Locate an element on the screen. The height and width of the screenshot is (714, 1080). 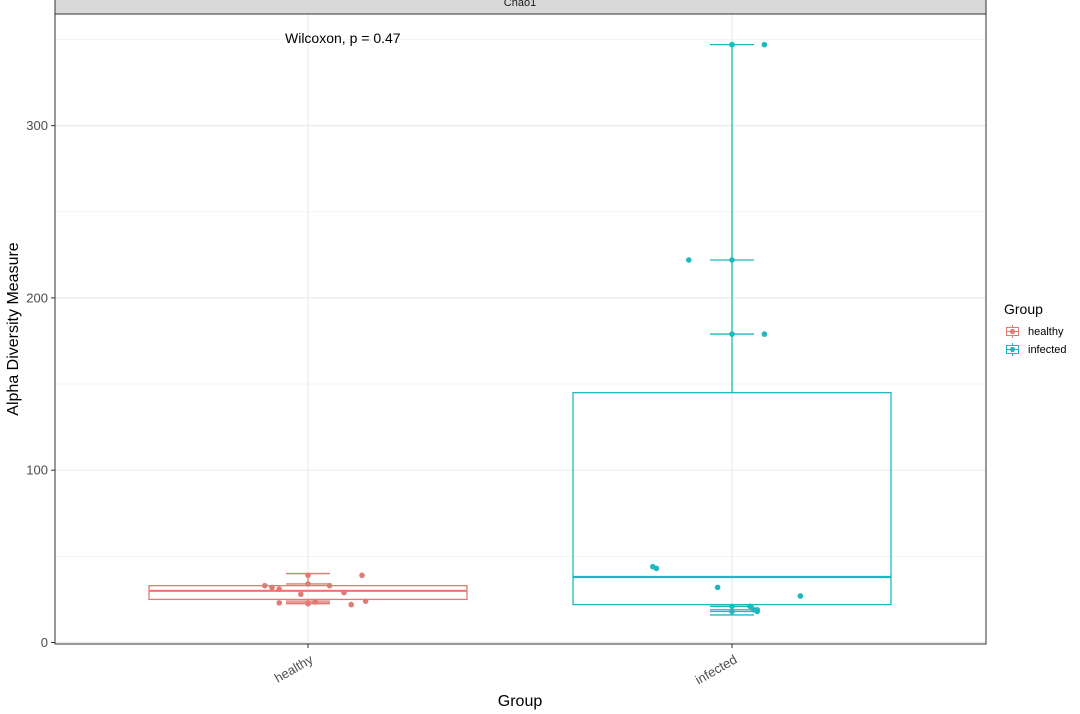
x-axis-title: Group is located at coordinates (520, 701).